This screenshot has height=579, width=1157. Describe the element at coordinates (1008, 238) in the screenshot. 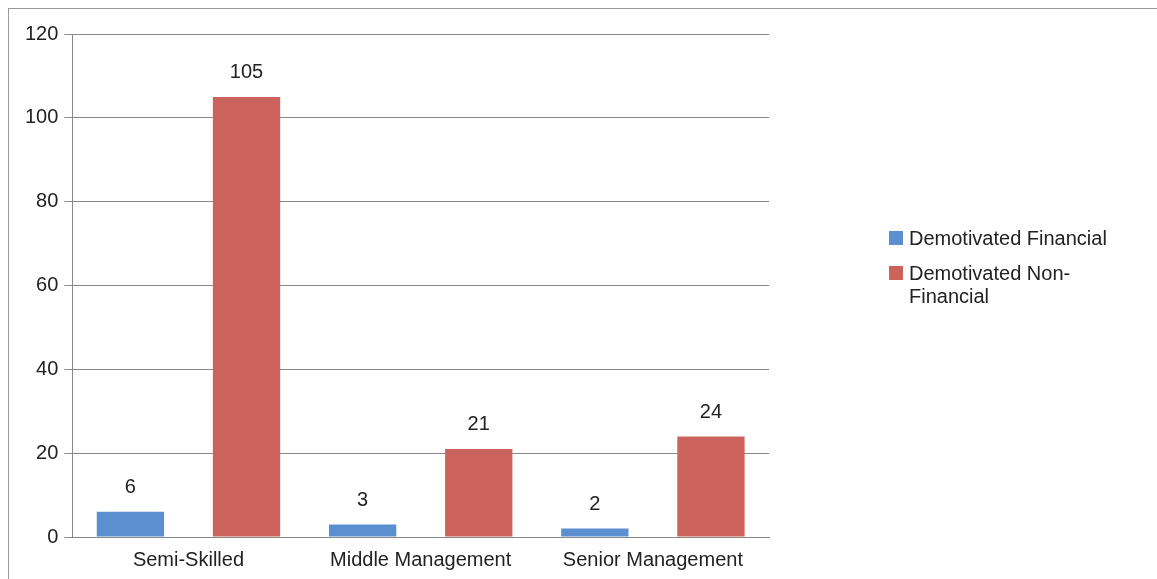

I see `legend-label: Demotivated Financial` at that location.